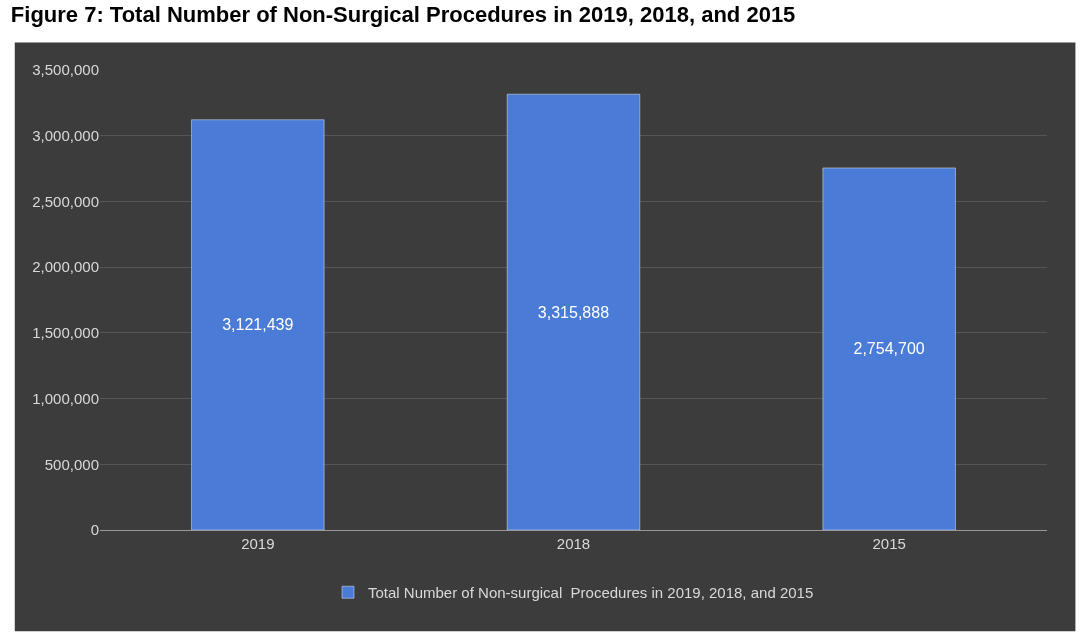 The width and height of the screenshot is (1087, 640). I want to click on y-tick-label: 500,000, so click(71, 464).